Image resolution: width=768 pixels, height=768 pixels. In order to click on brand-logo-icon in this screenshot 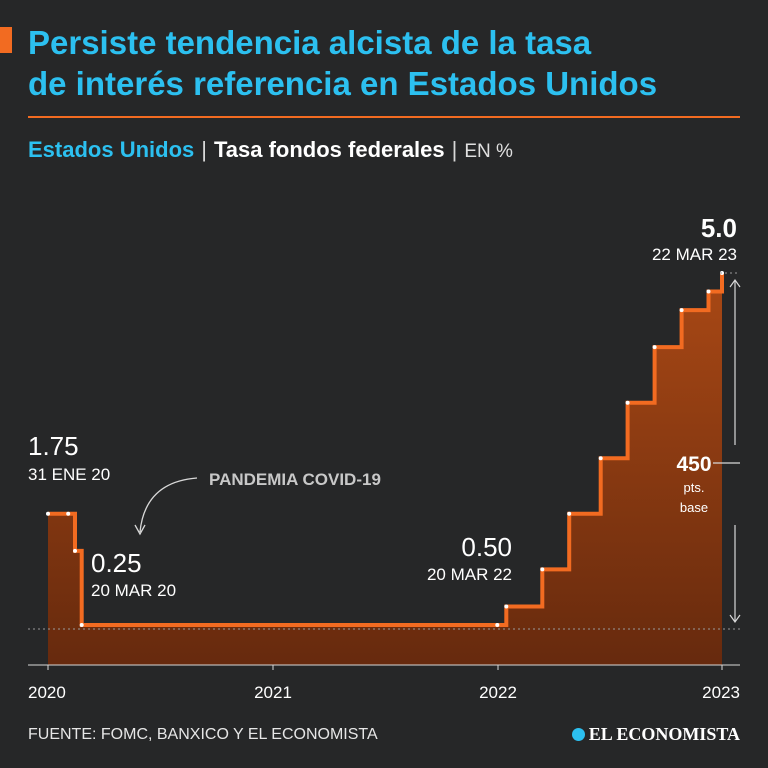, I will do `click(578, 734)`.